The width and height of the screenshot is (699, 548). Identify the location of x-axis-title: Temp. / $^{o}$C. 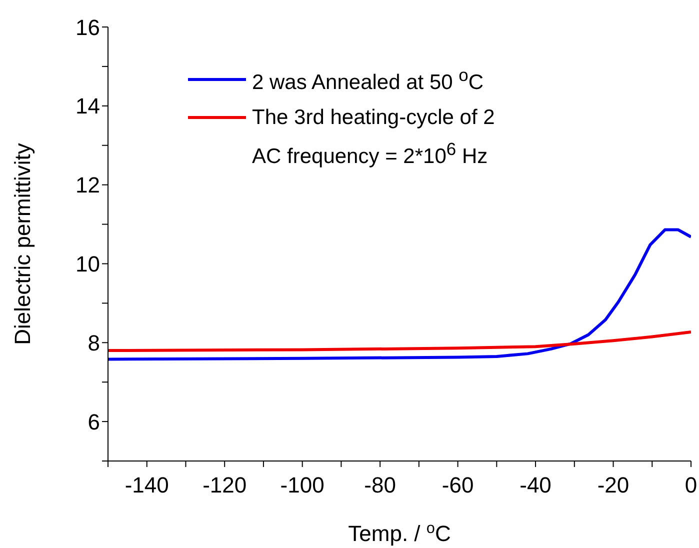
(399, 533).